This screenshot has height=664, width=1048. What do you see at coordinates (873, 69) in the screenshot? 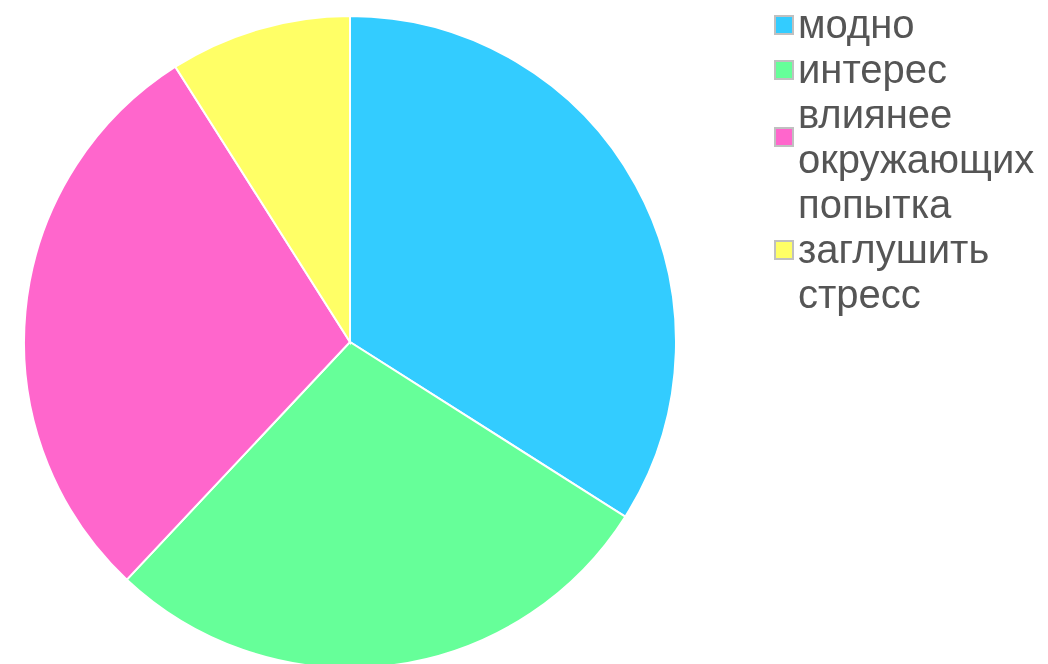
I see `legend-label: интерес` at bounding box center [873, 69].